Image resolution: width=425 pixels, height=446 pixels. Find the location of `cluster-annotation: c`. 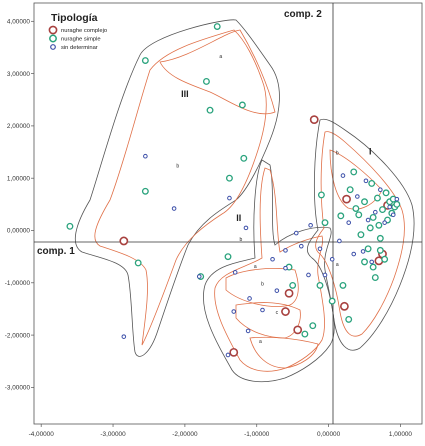

cluster-annotation: c is located at coordinates (277, 313).